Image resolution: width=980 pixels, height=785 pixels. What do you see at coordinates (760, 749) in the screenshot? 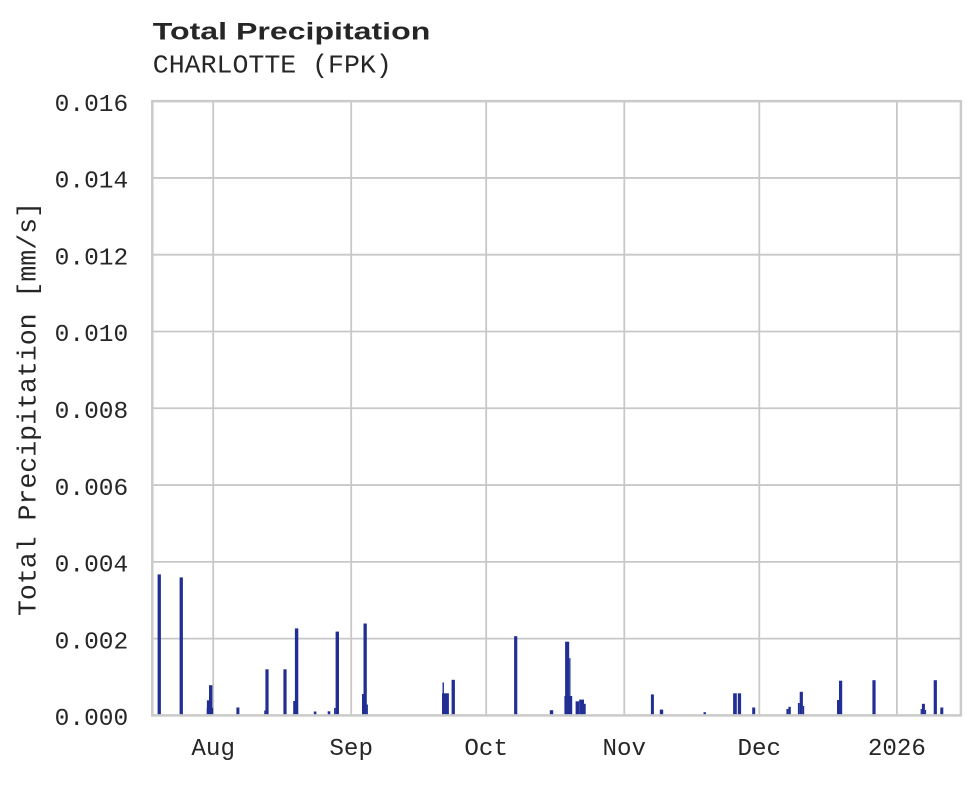
I see `svg-text: Dec` at bounding box center [760, 749].